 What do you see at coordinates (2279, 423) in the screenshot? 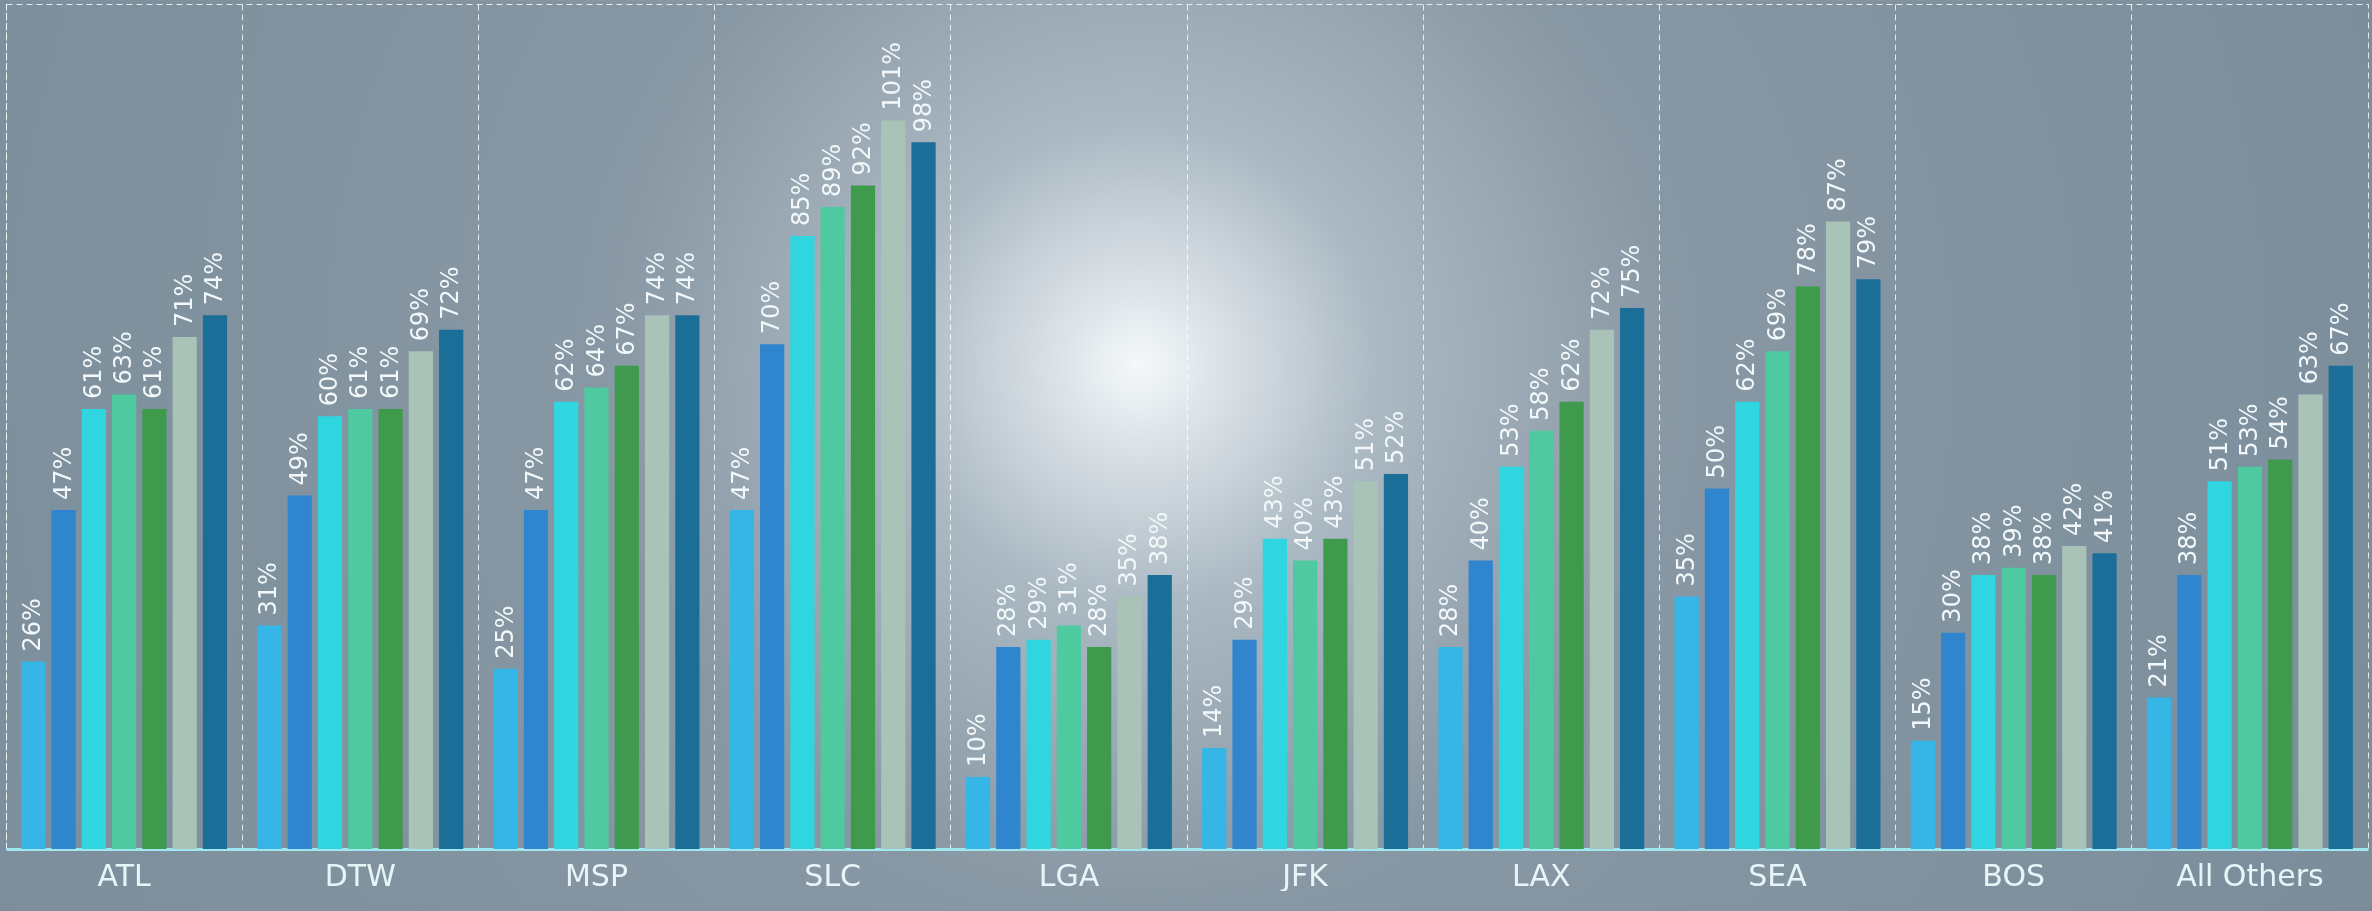
I see `data-label: 54%` at bounding box center [2279, 423].